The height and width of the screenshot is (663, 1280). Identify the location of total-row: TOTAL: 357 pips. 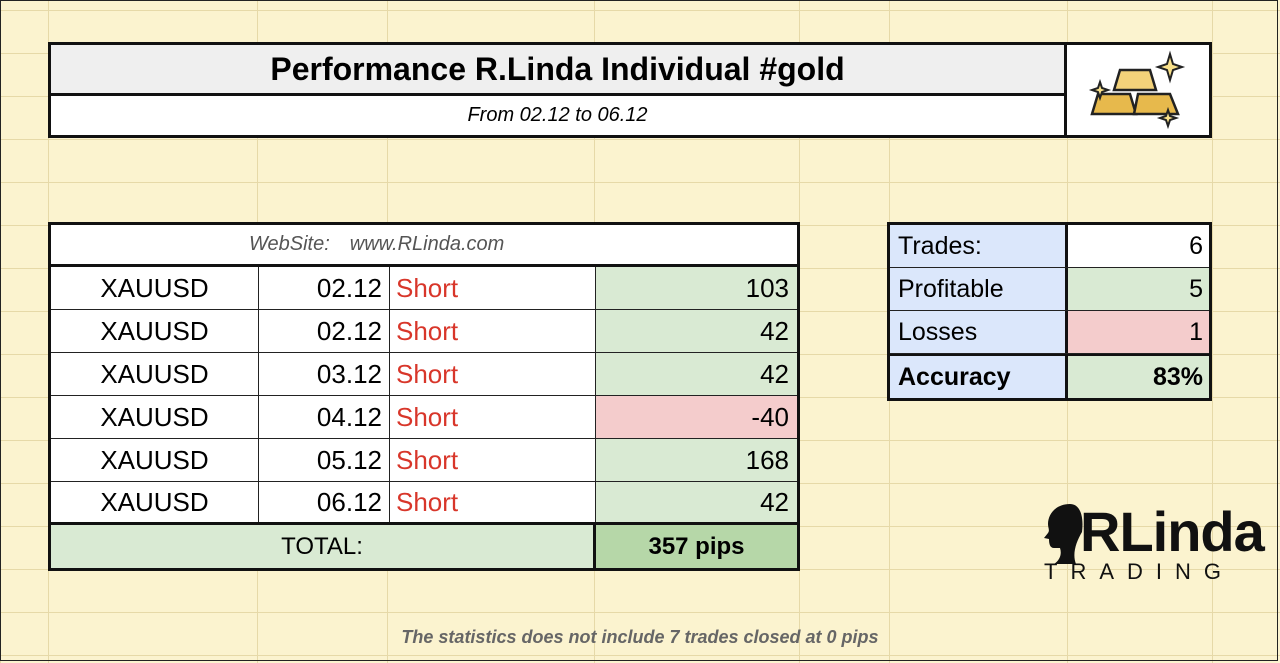
(424, 546).